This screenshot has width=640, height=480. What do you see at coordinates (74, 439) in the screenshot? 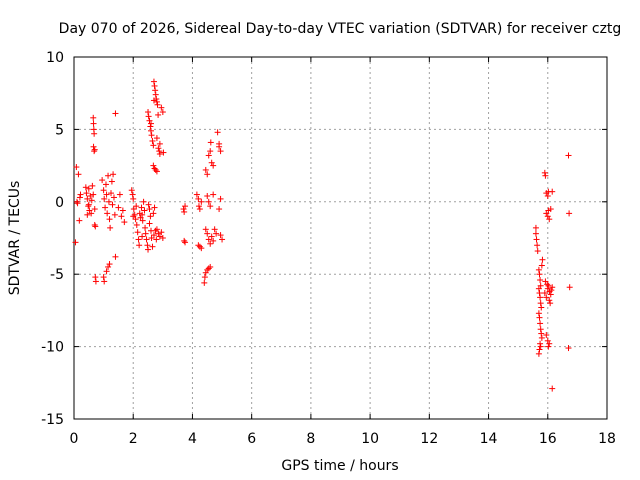
I see `x-tick-label: 0` at bounding box center [74, 439].